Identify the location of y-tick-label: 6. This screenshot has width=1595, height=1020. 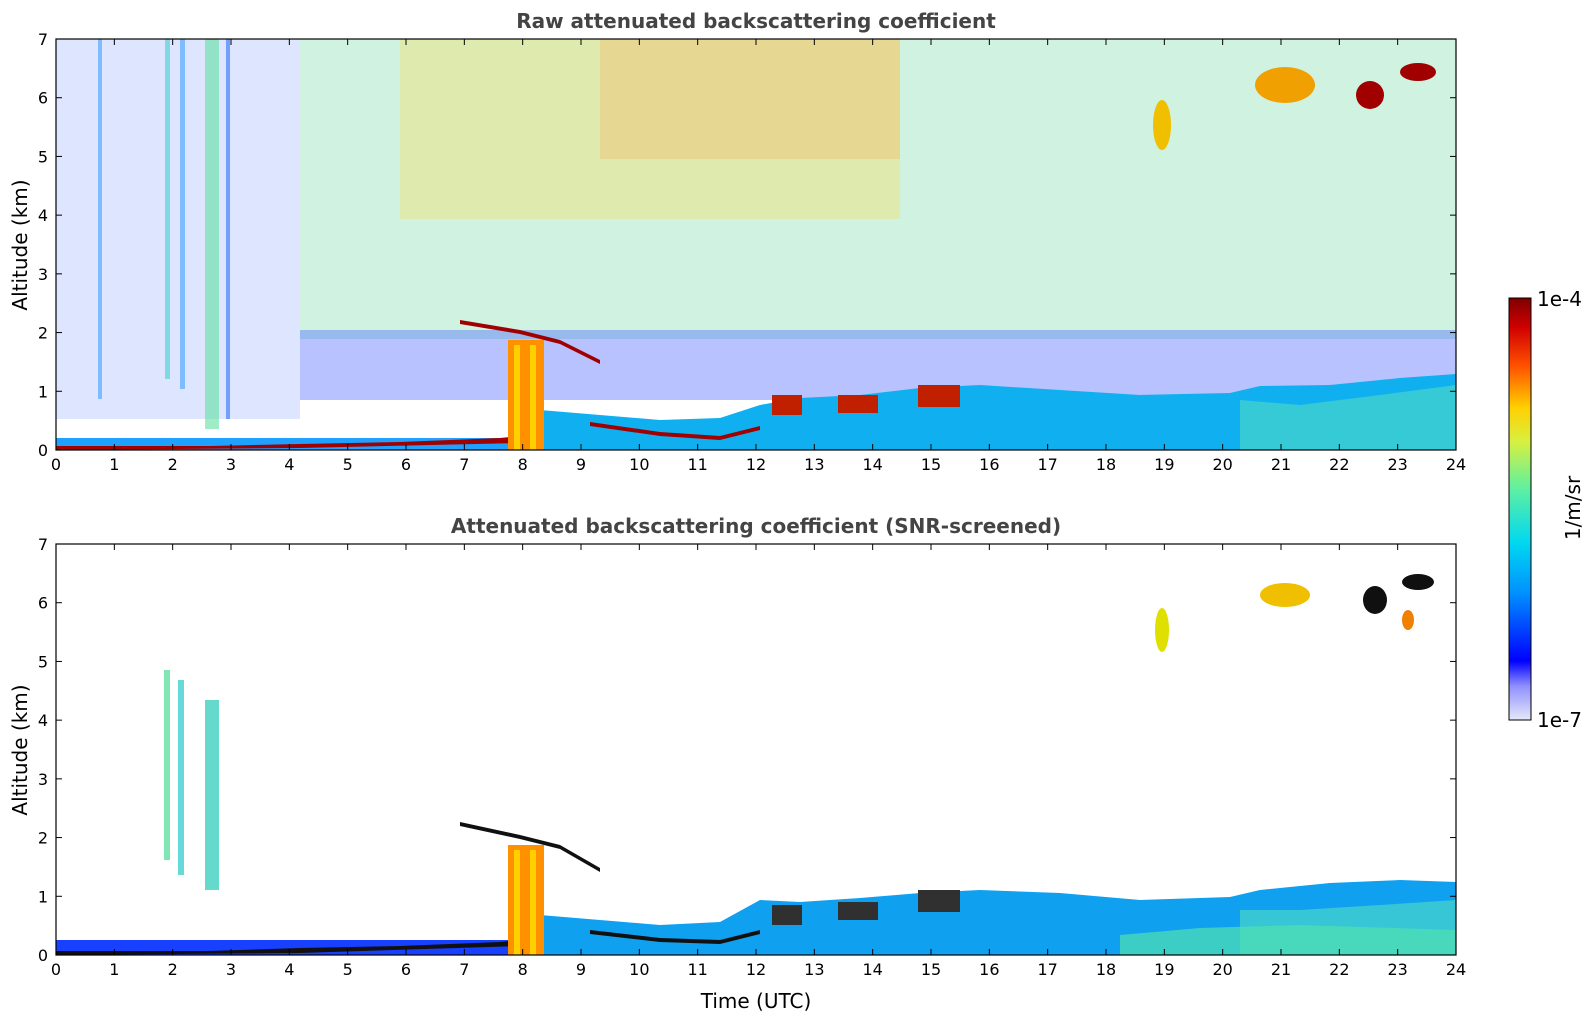
(43, 603).